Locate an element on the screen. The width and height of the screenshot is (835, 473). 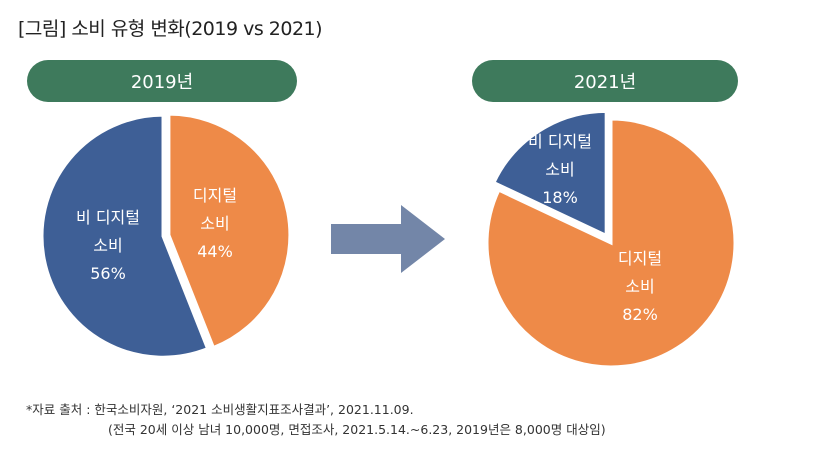
right-arrow-icon is located at coordinates (388, 239).